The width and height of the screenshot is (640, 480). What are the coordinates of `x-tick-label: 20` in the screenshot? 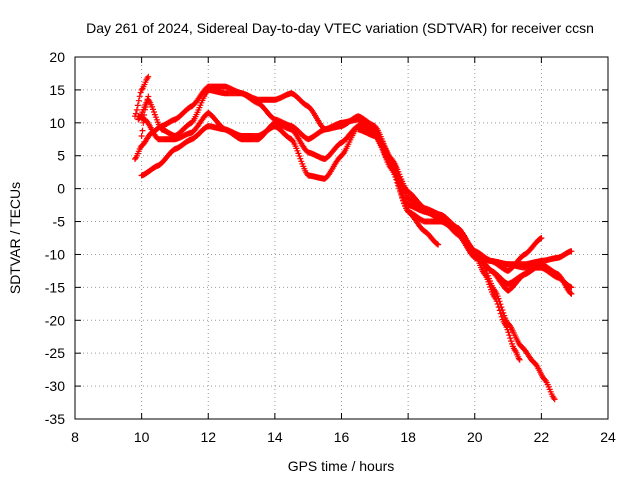 It's located at (475, 437).